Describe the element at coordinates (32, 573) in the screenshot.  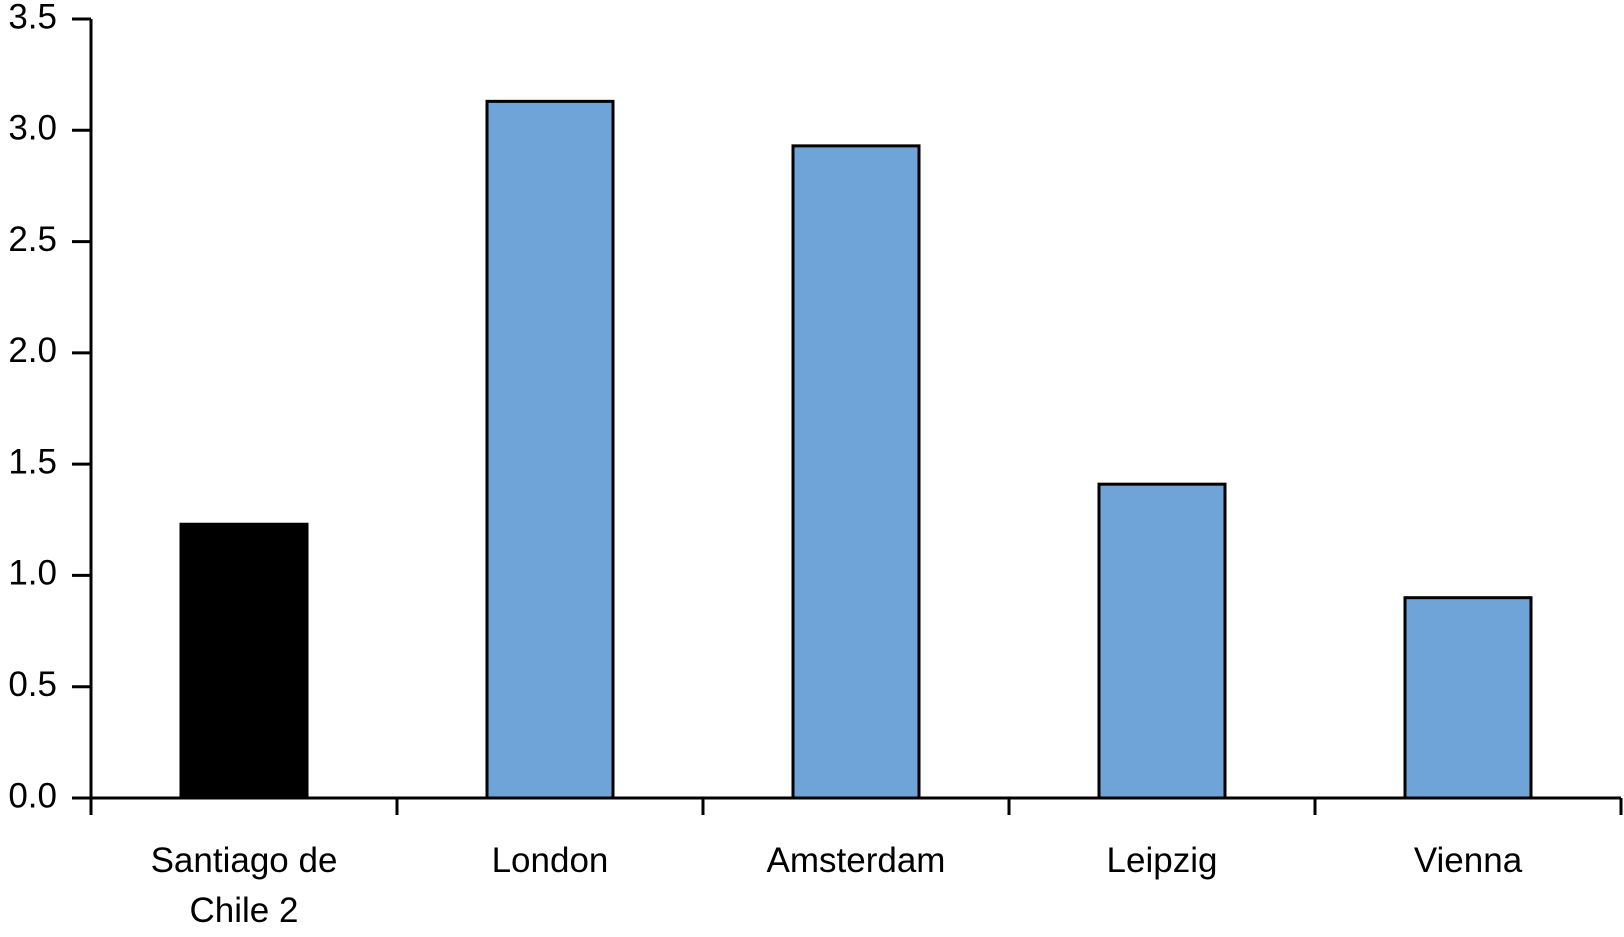
I see `y-tick-label: 1.0` at that location.